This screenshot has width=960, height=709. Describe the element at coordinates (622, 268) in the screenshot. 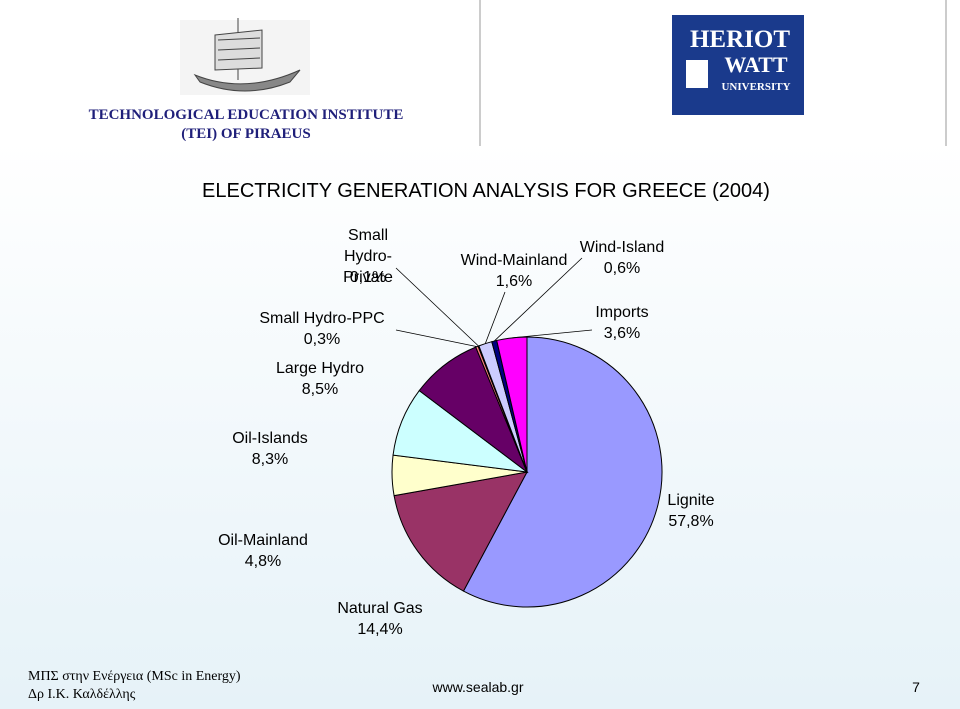

I see `slice-value: 0,6%` at that location.